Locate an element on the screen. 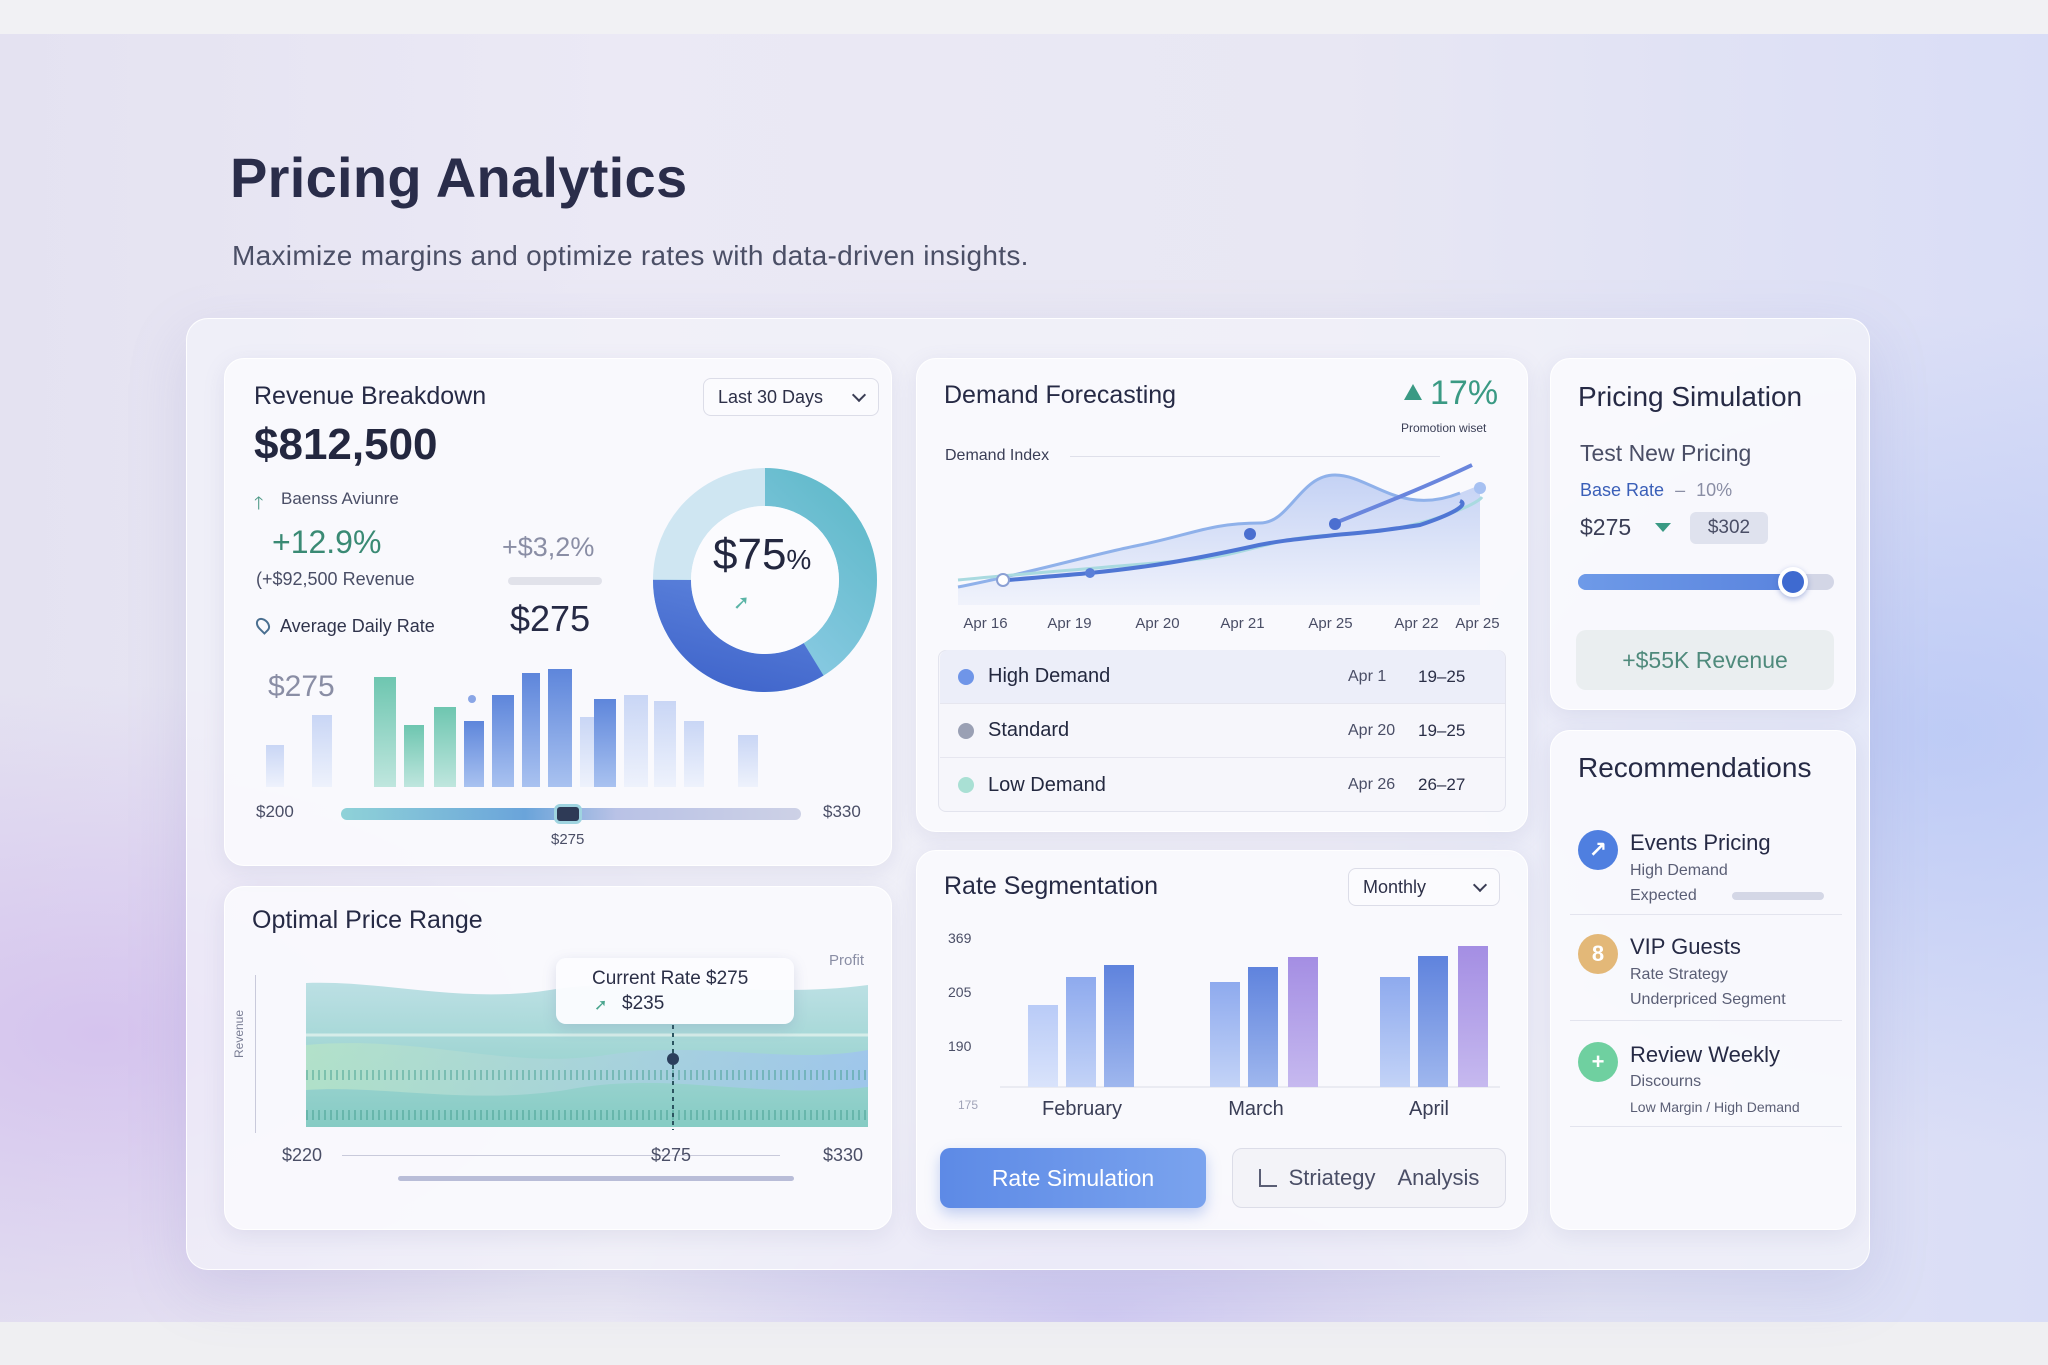 The height and width of the screenshot is (1365, 2048). tooltip-arrow-icon: ➚ is located at coordinates (601, 1005).